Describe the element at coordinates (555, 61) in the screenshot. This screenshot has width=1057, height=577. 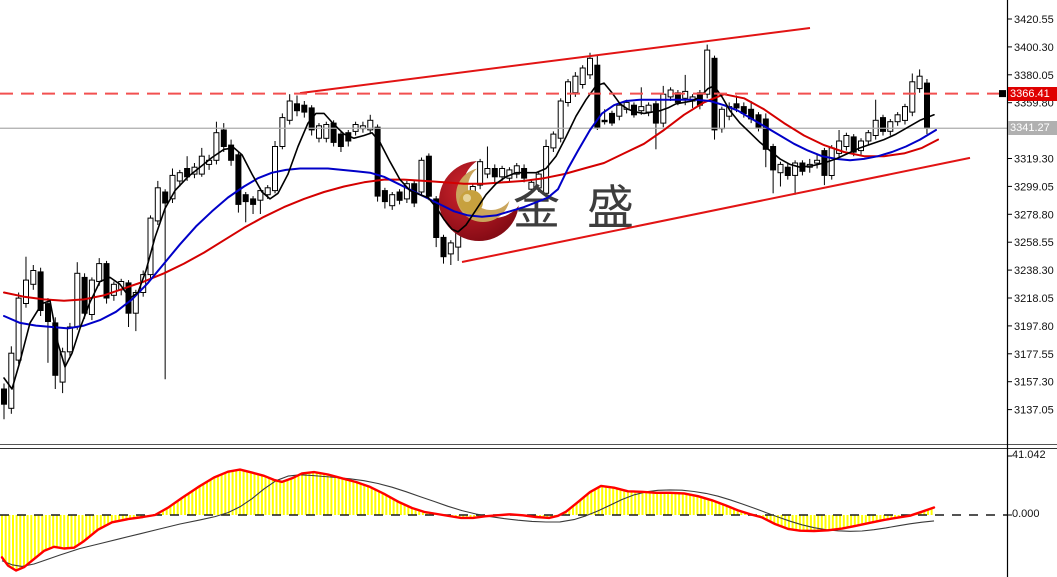
I see `channel-upper-trendline` at that location.